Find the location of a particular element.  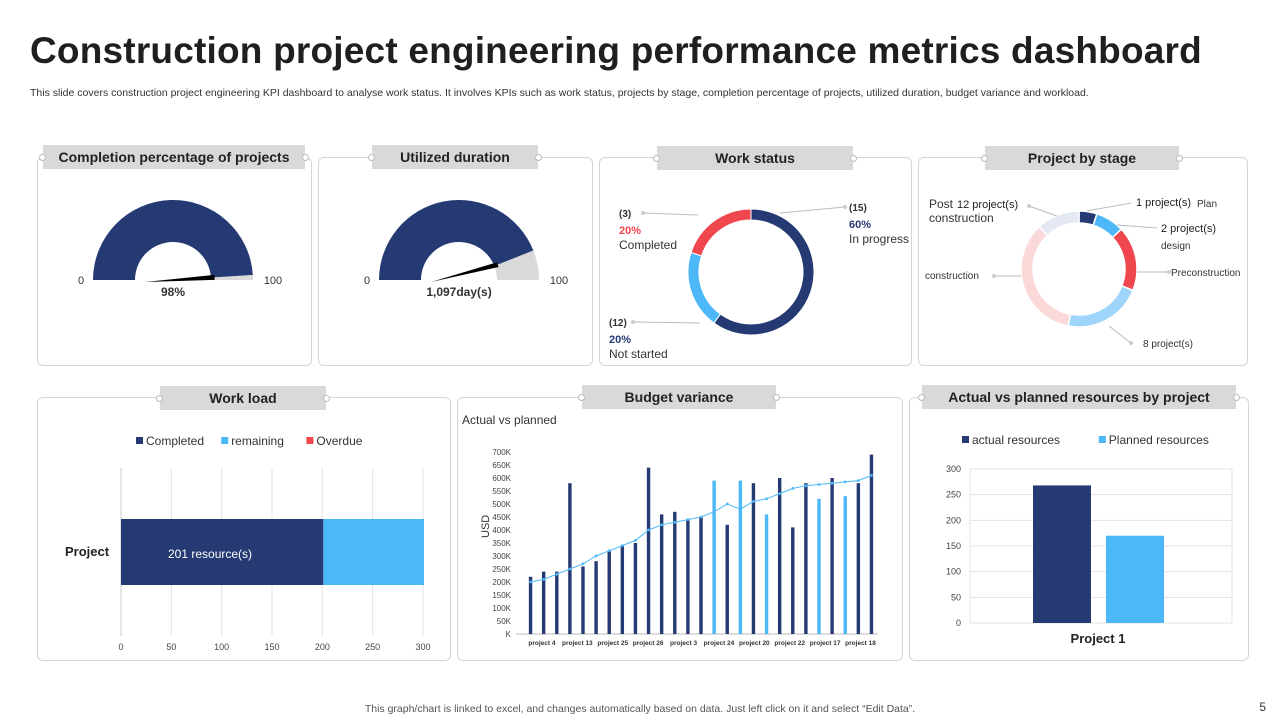

stage-post-count: 12 project(s) is located at coordinates (987, 205).